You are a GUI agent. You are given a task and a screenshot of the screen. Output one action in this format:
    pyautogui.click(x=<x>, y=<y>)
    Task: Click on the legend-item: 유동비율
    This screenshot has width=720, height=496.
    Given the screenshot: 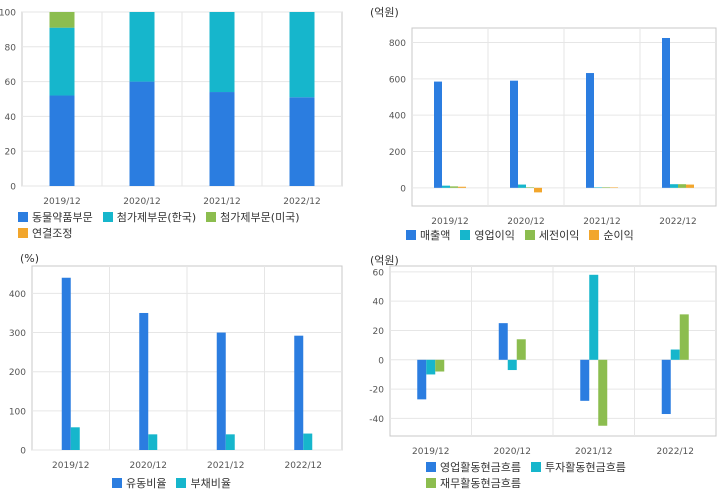 What is the action you would take?
    pyautogui.click(x=139, y=484)
    